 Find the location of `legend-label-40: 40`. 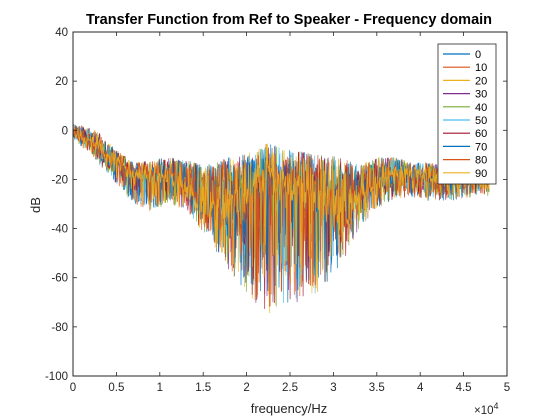

legend-label-40: 40 is located at coordinates (481, 108).